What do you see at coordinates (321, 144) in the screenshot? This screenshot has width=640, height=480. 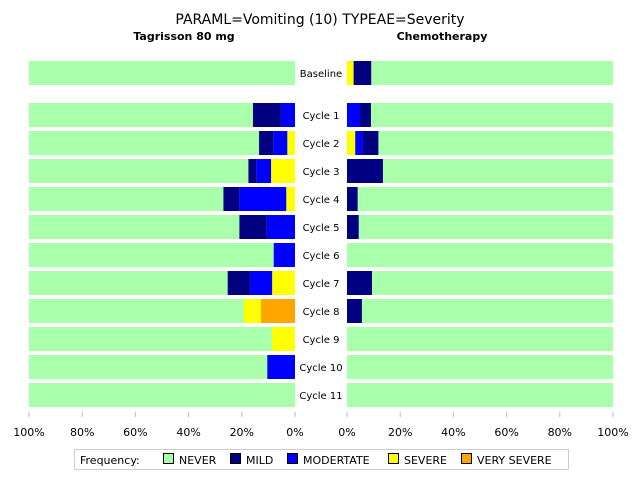 I see `category-label: Cycle 2` at bounding box center [321, 144].